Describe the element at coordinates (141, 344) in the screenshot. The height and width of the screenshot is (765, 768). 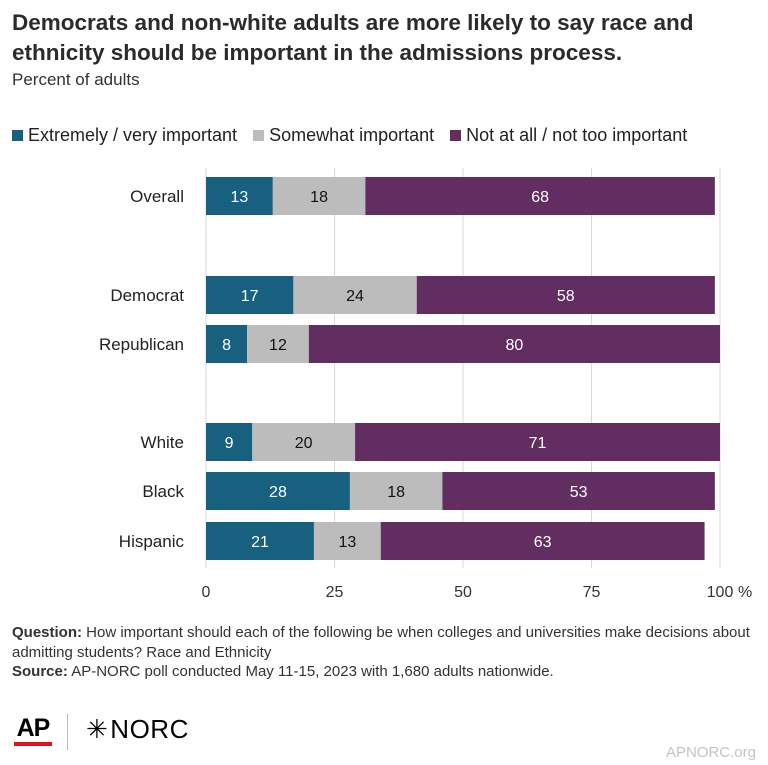
I see `category-label-republican: Republican` at that location.